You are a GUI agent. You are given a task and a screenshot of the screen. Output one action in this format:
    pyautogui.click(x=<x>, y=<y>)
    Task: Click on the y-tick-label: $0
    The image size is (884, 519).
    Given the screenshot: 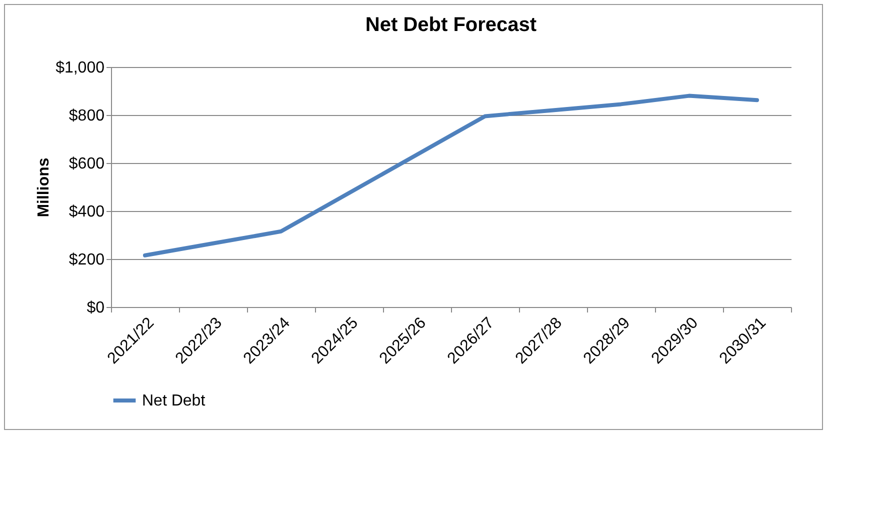 What is the action you would take?
    pyautogui.click(x=95, y=308)
    